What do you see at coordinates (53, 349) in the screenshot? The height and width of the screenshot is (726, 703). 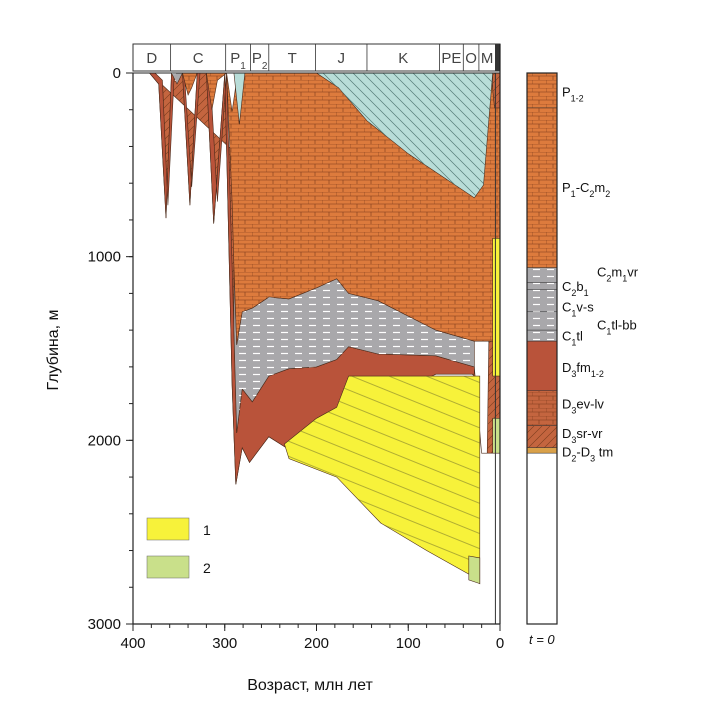 I see `y-axis-title: Глубина, м` at bounding box center [53, 349].